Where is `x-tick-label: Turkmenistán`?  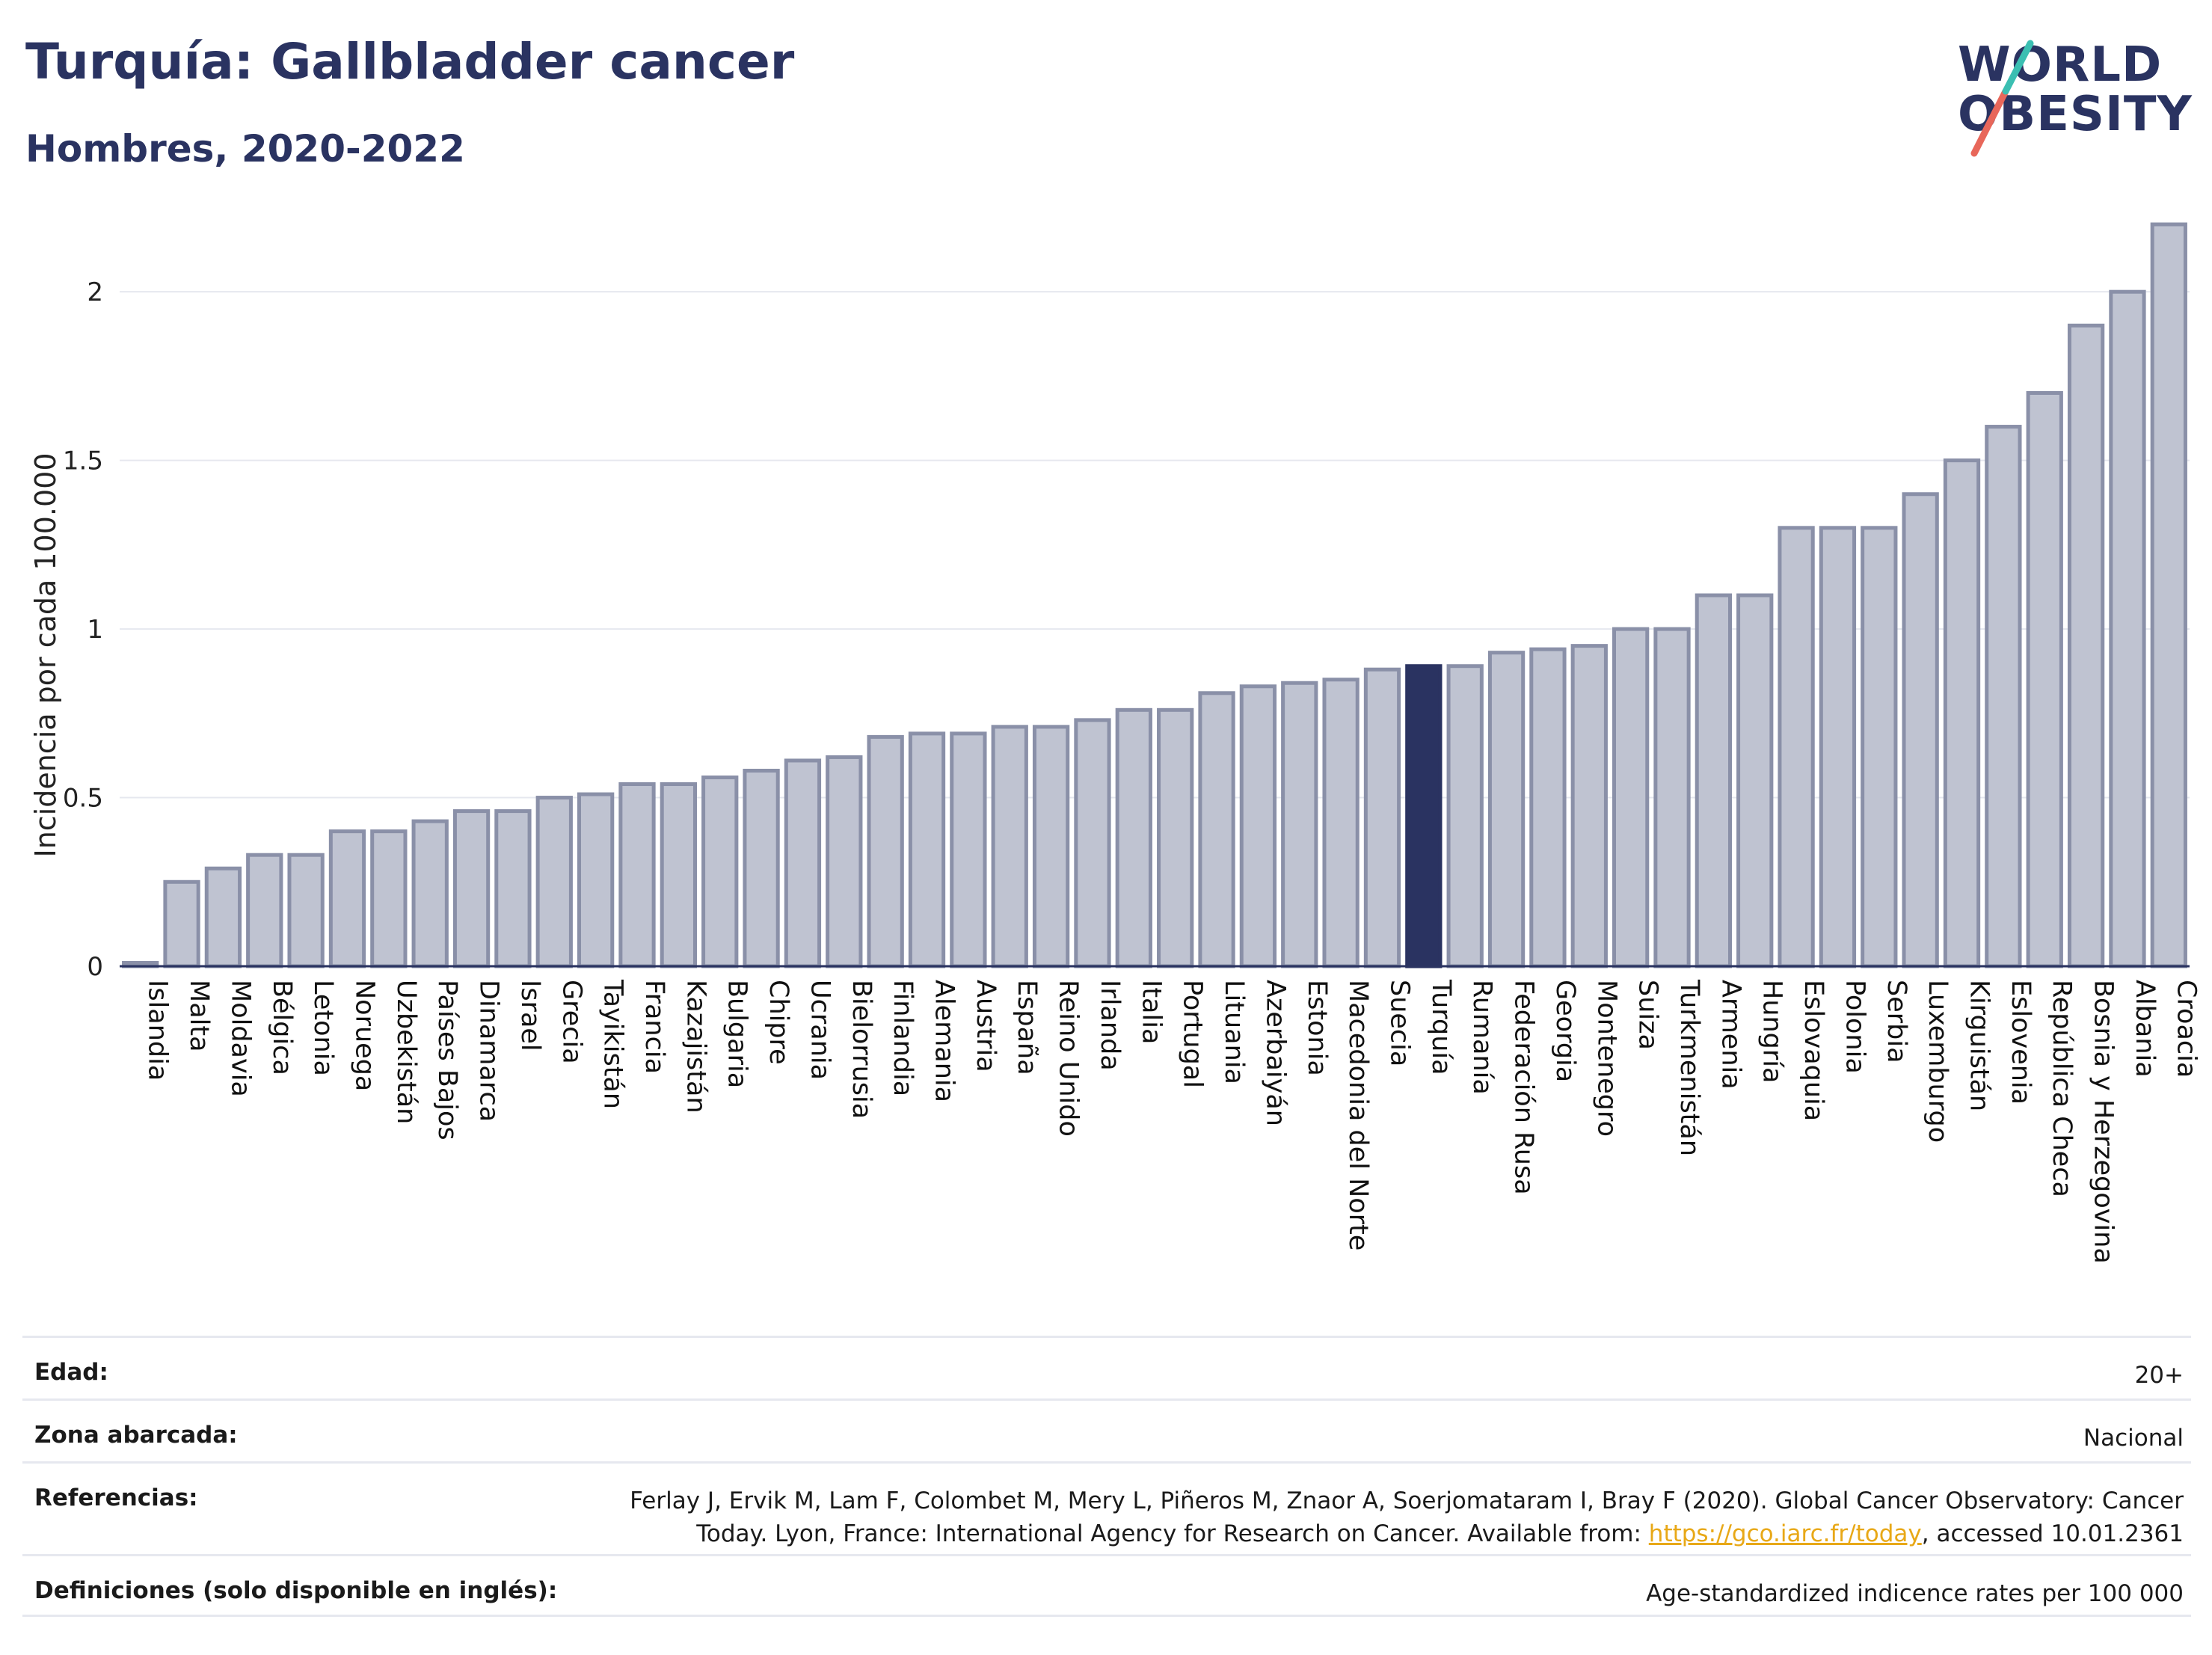 x-tick-label: Turkmenistán is located at coordinates (1689, 1067).